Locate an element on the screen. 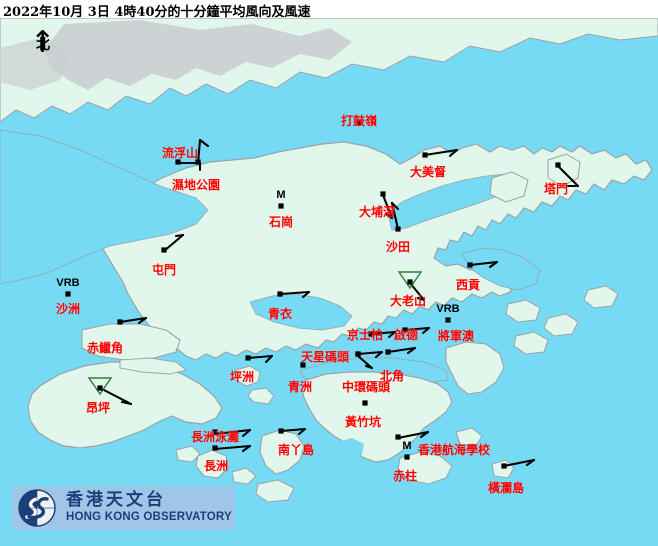 This screenshot has height=546, width=658. station-label-2: 濕地公園 is located at coordinates (196, 185).